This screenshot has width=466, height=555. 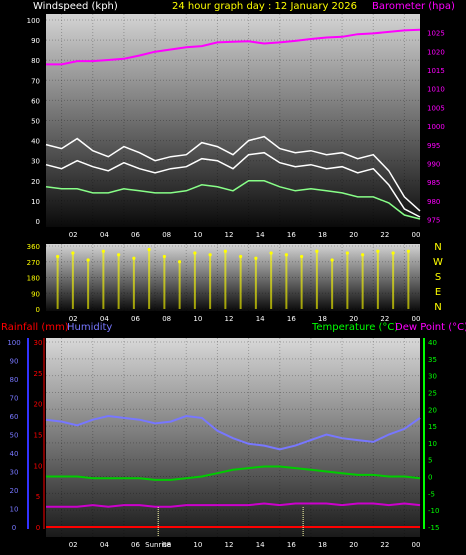 I want to click on dewpoint-axis-title: Dew Point (°C), so click(x=430, y=327).